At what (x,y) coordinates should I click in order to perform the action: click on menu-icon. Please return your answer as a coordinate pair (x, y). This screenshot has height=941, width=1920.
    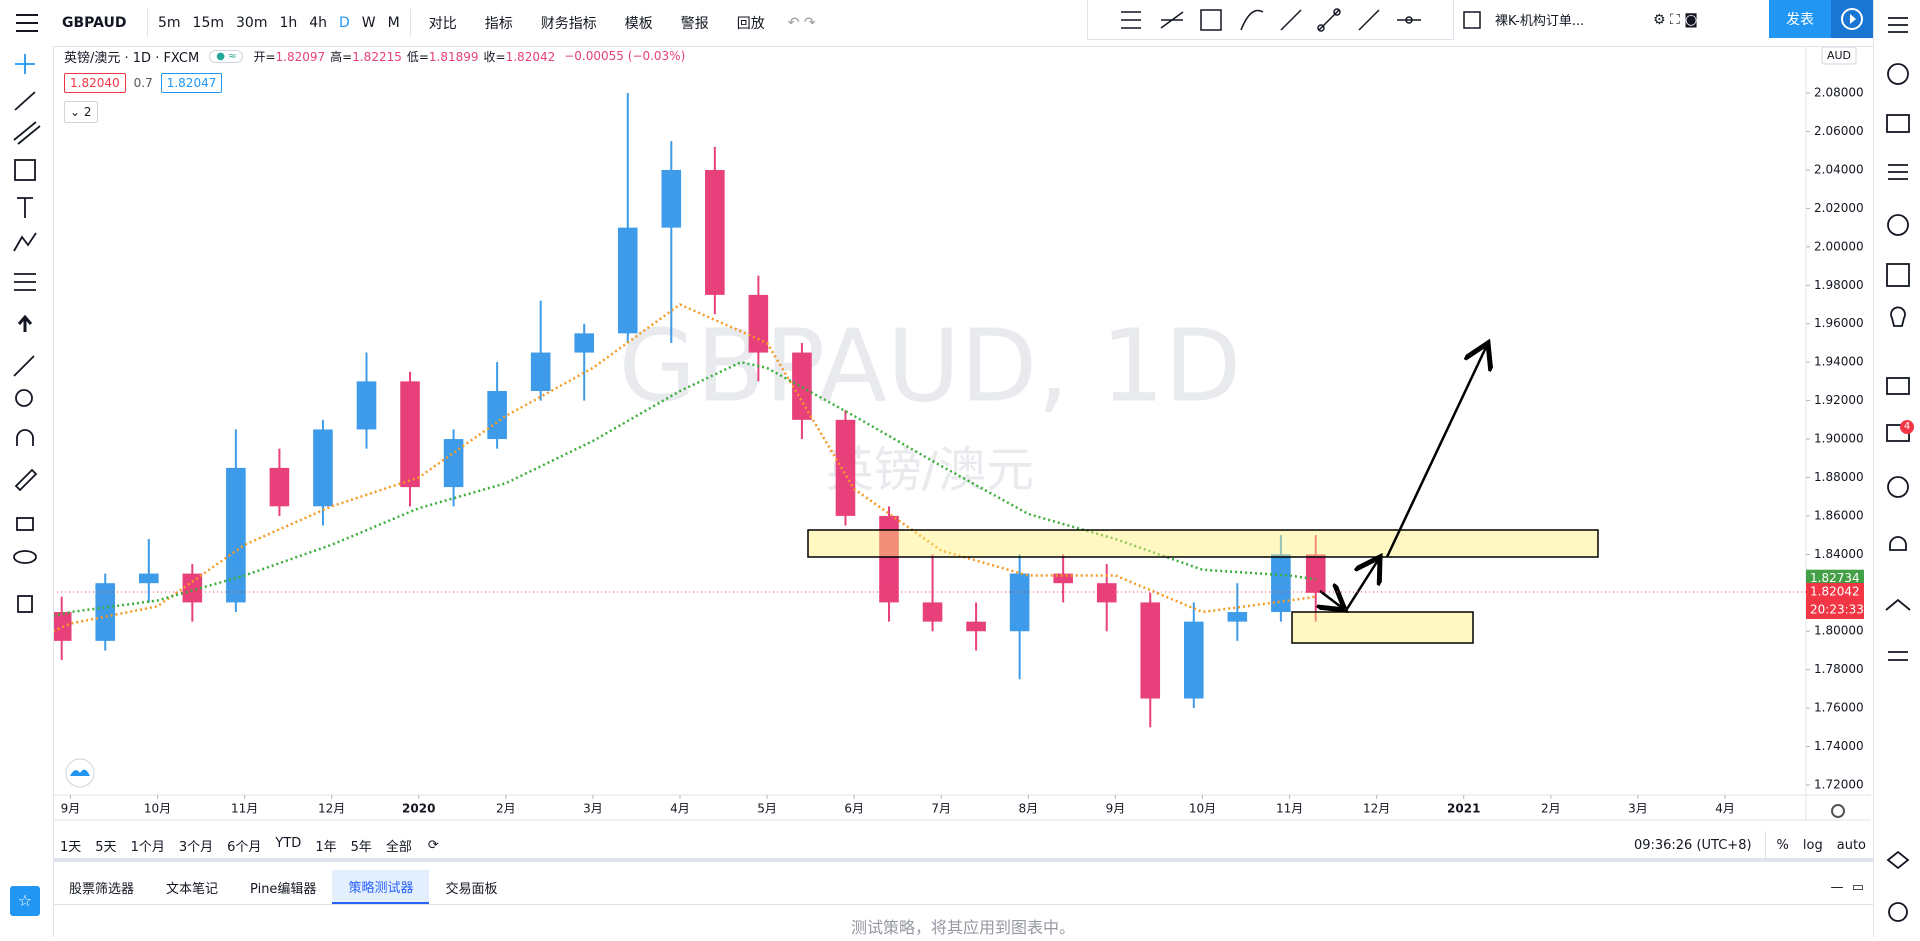
    Looking at the image, I should click on (26, 23).